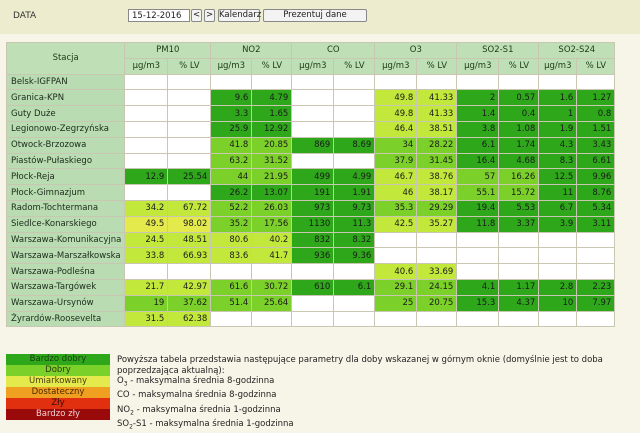  What do you see at coordinates (354, 208) in the screenshot?
I see `measurement-cell: 9.73` at bounding box center [354, 208].